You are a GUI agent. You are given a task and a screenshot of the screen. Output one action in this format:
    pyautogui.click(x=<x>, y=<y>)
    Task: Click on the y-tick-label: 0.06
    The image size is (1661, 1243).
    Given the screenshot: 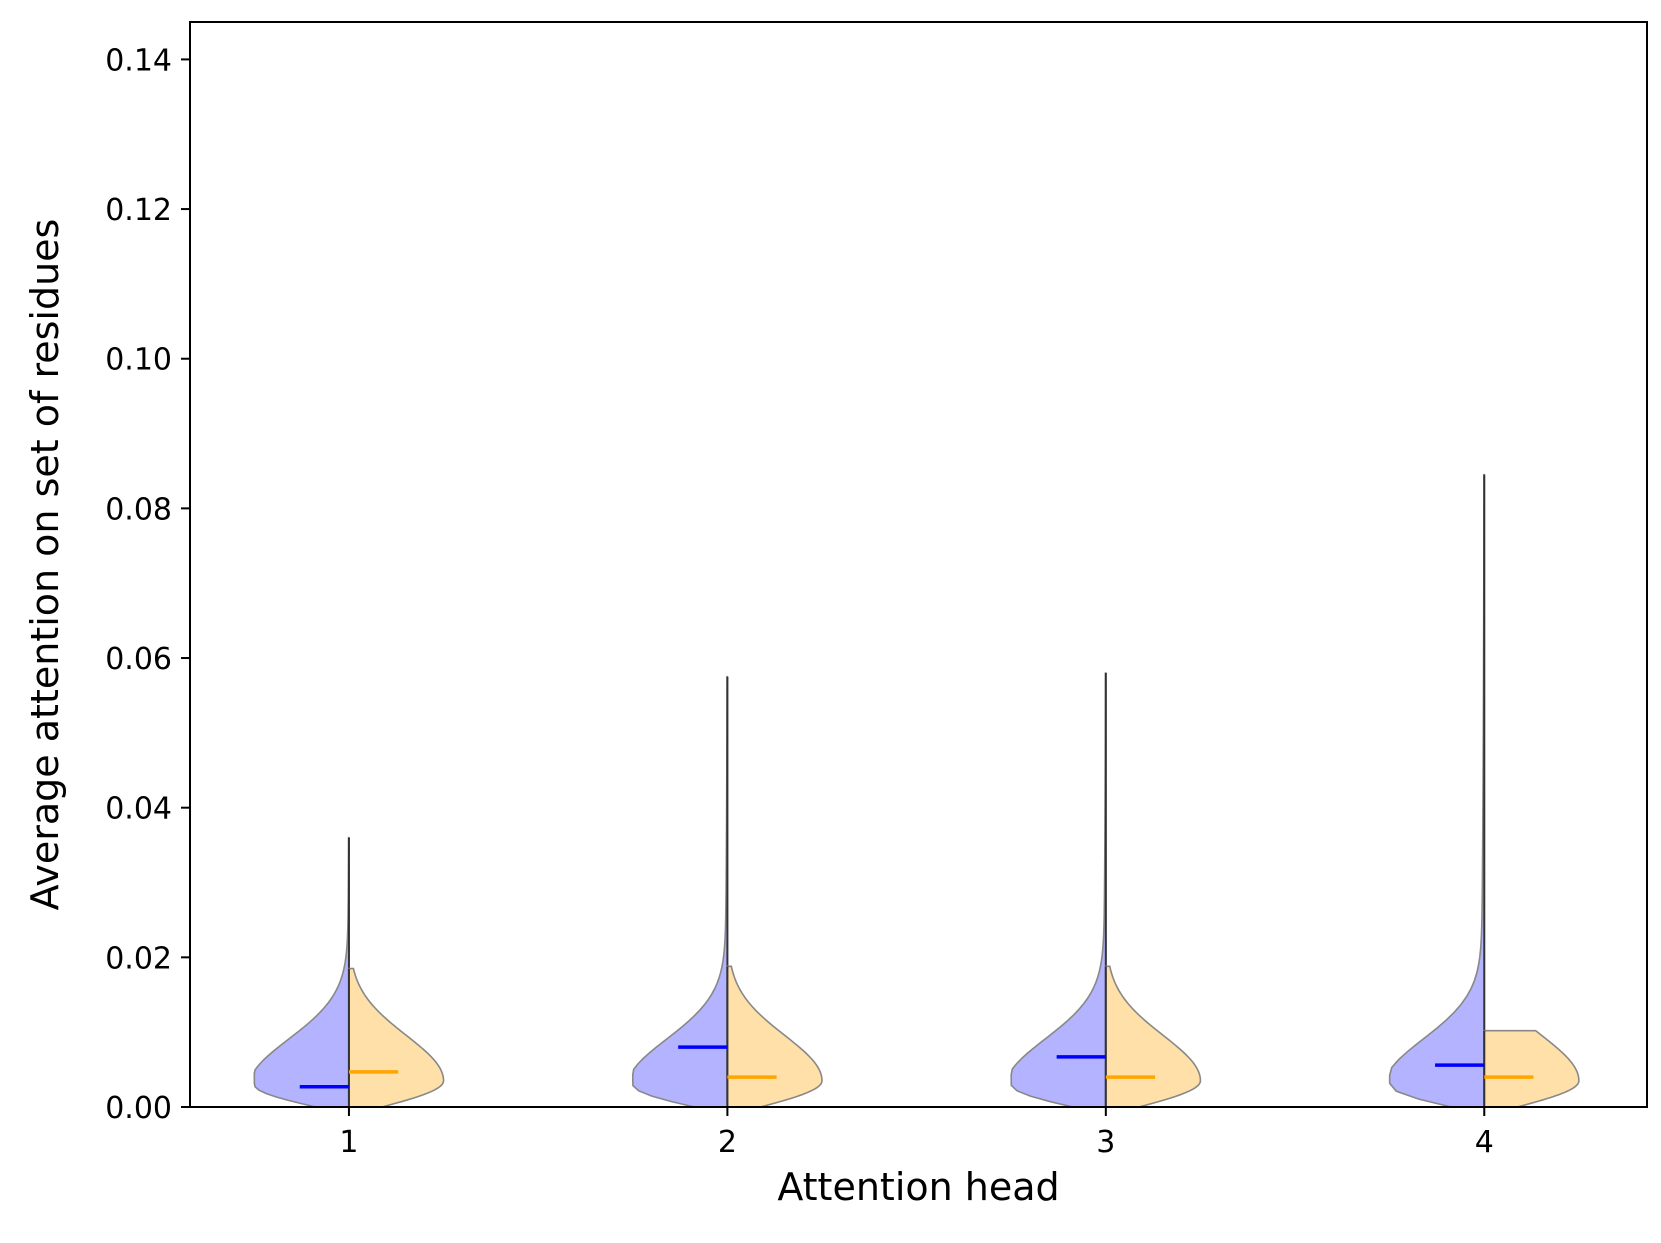 What is the action you would take?
    pyautogui.click(x=138, y=659)
    